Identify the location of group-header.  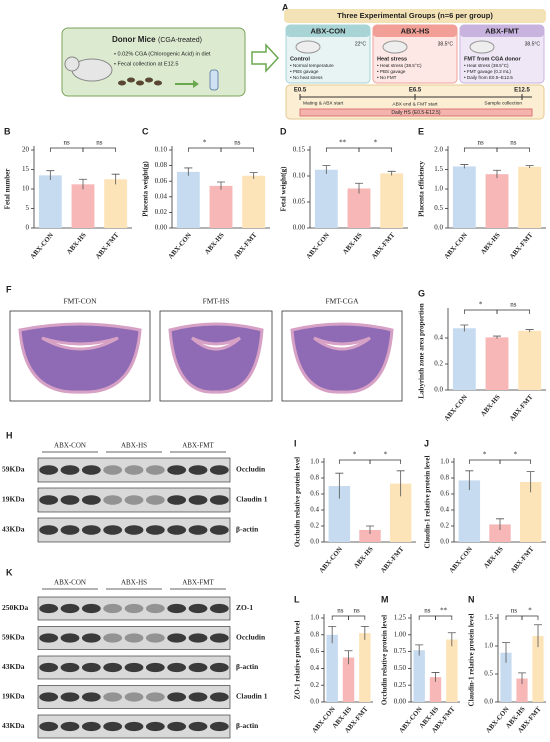
(415, 31).